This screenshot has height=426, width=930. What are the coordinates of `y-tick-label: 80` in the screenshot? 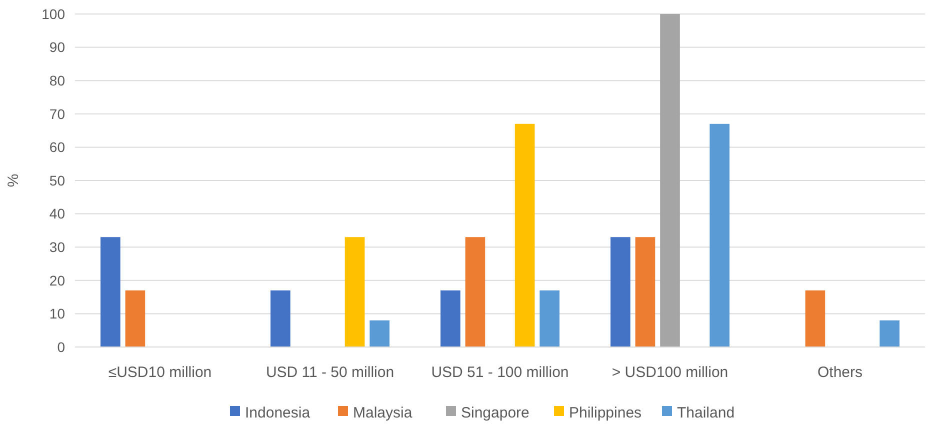 It's located at (57, 80).